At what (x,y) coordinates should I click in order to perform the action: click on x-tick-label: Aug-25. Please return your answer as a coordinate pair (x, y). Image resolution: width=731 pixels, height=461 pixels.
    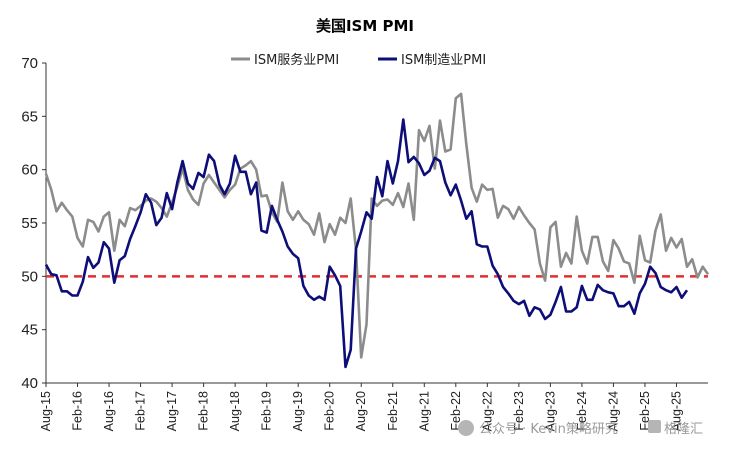
    Looking at the image, I should click on (676, 411).